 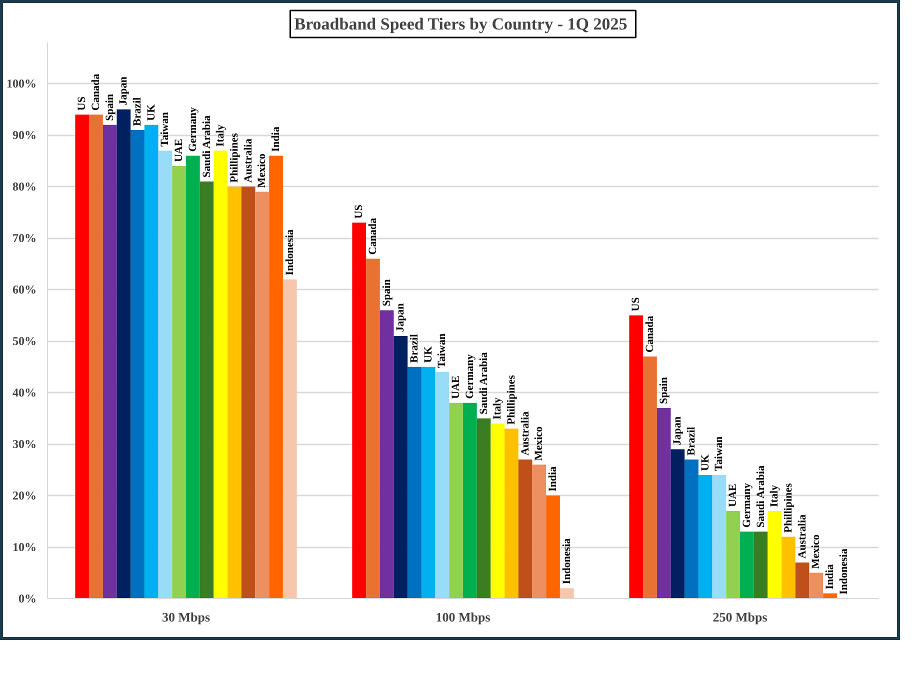 I want to click on y-tick-label: 70%, so click(x=24, y=238).